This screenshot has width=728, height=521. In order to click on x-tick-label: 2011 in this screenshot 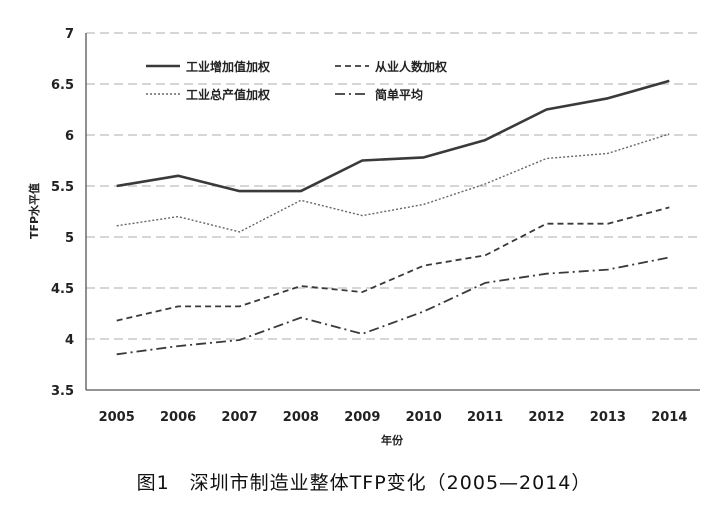, I will do `click(485, 417)`.